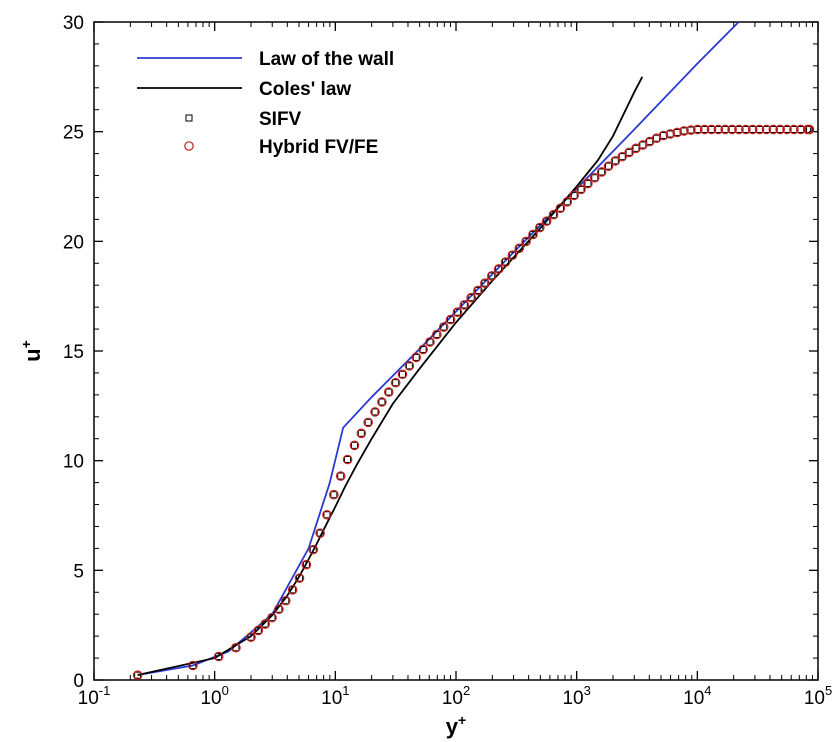  What do you see at coordinates (26, 344) in the screenshot?
I see `y-axis-title-sup: +` at bounding box center [26, 344].